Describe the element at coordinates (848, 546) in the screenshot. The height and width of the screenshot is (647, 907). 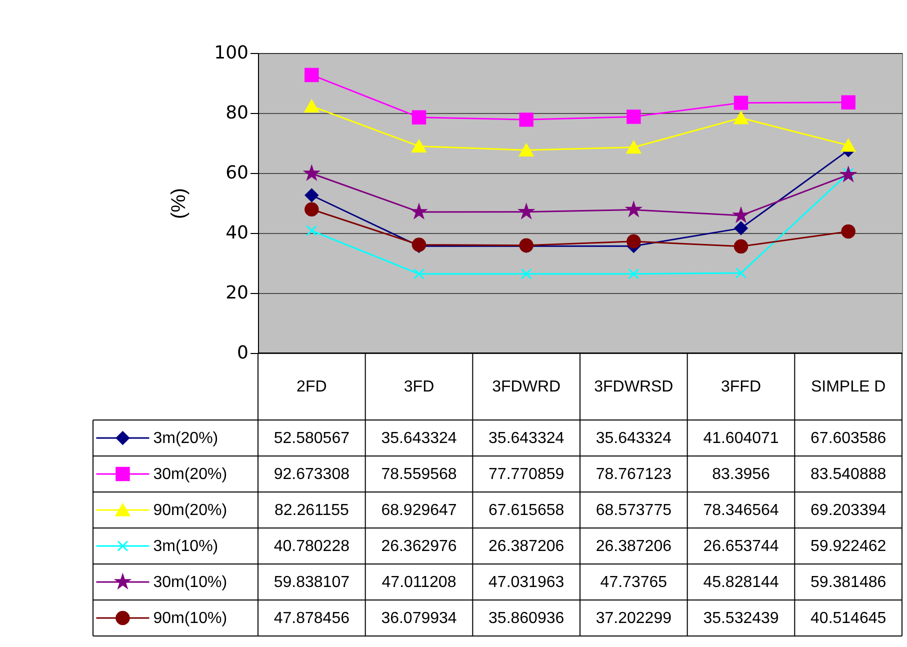
I see `data-label: 59.922462` at that location.